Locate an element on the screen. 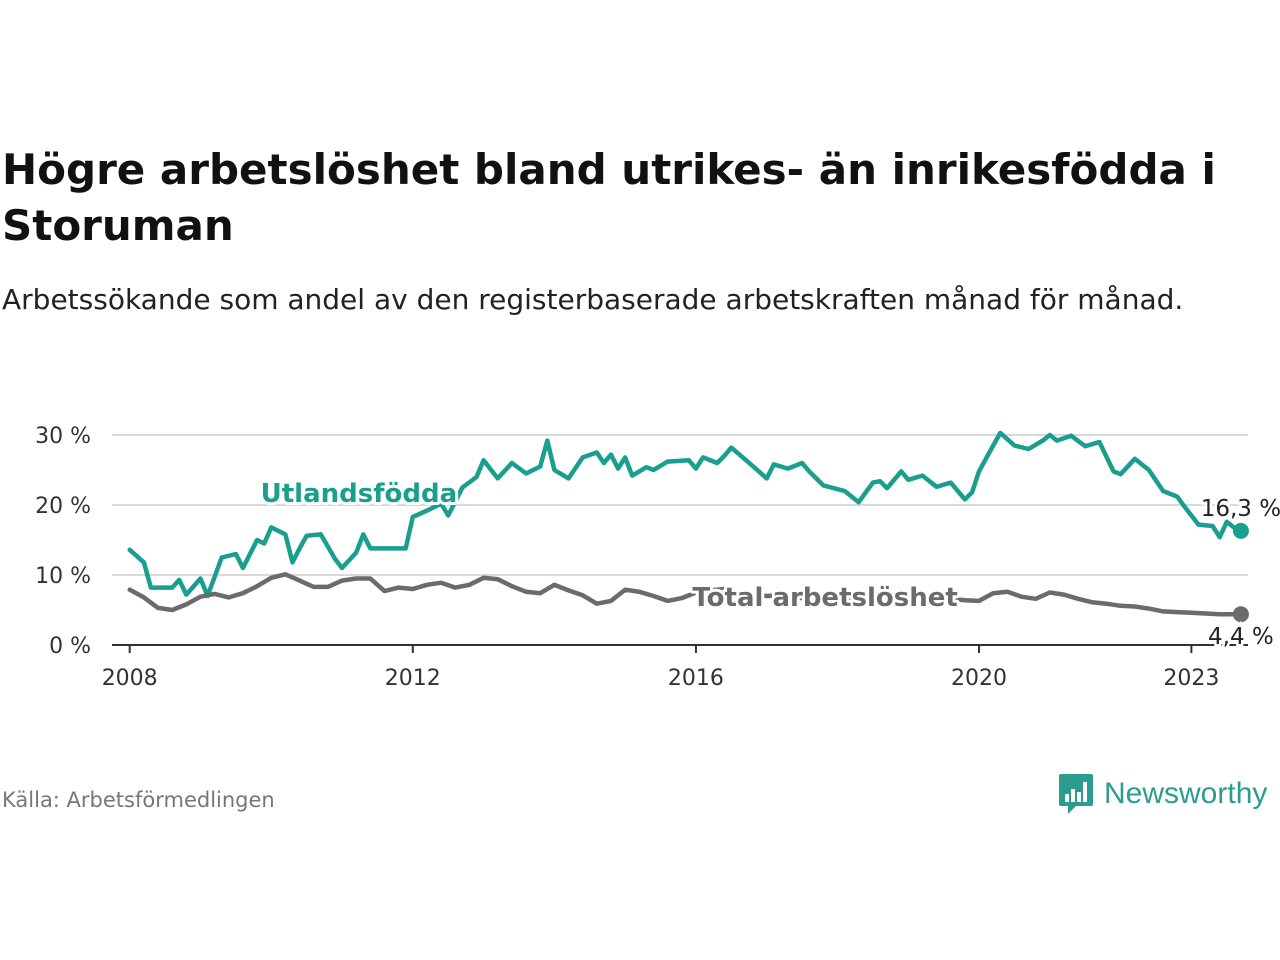  total-end-label: 4,4 % is located at coordinates (1241, 637).